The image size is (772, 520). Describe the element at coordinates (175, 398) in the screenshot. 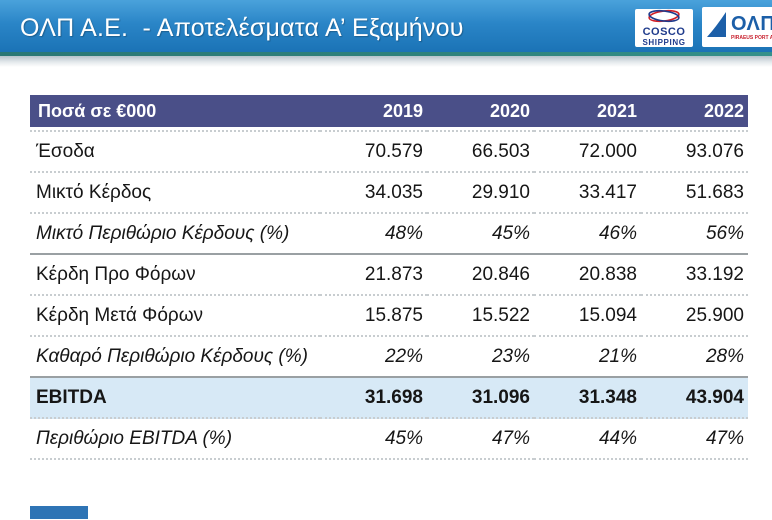

I see `row-label: EBITDA` at that location.